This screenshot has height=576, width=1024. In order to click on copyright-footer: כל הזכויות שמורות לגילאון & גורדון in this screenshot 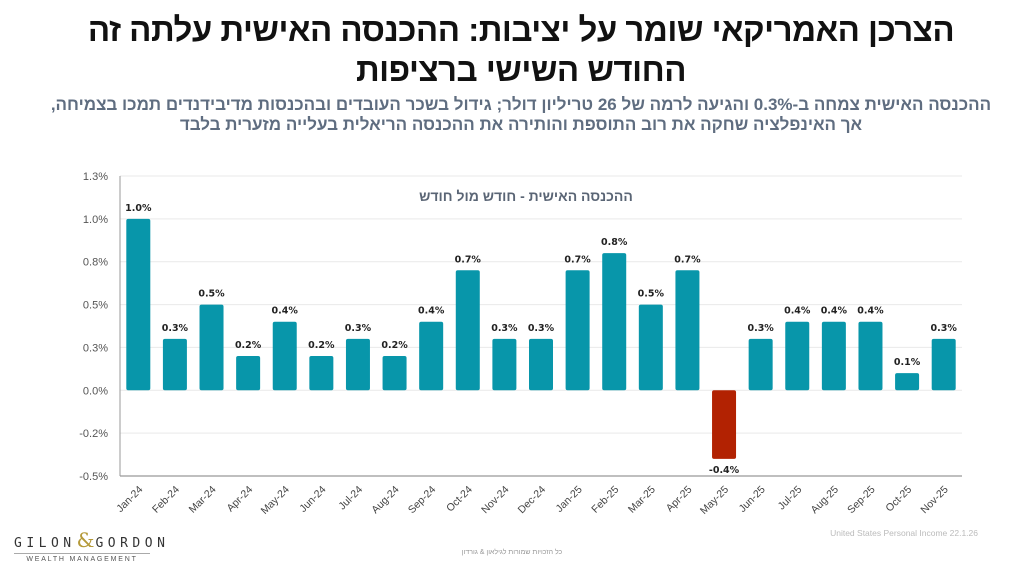, I will do `click(512, 552)`.